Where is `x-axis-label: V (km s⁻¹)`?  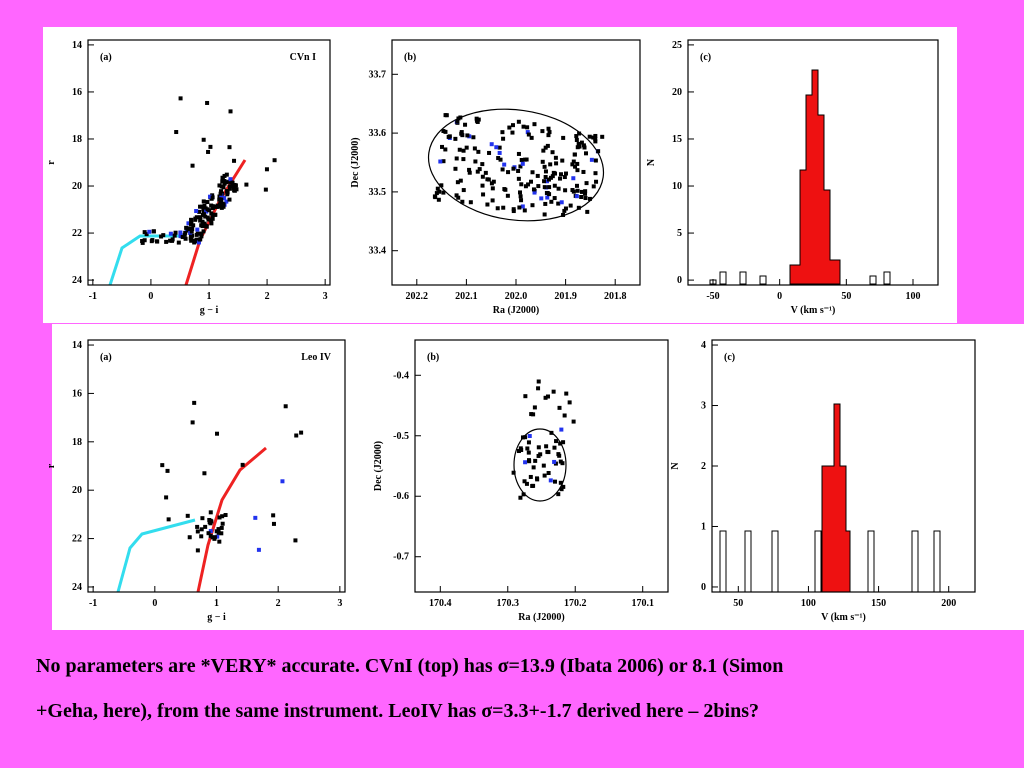 x-axis-label: V (km s⁻¹) is located at coordinates (843, 617).